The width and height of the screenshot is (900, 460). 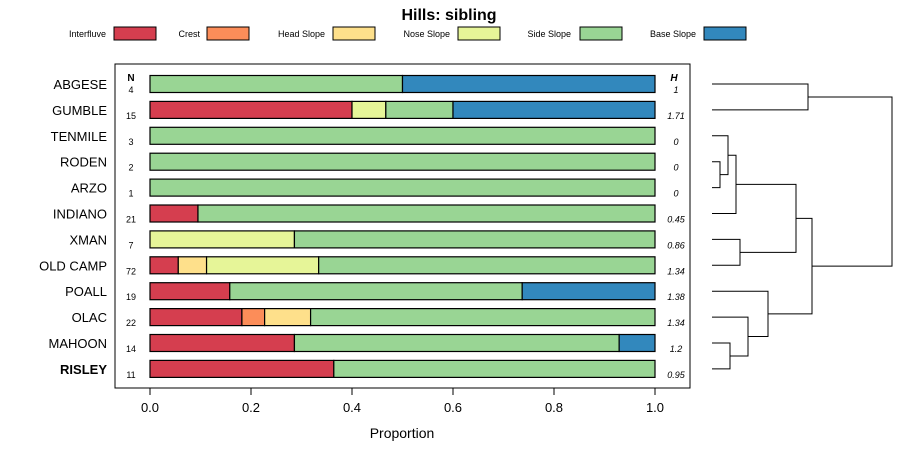 I want to click on h-value: 1.71, so click(x=676, y=116).